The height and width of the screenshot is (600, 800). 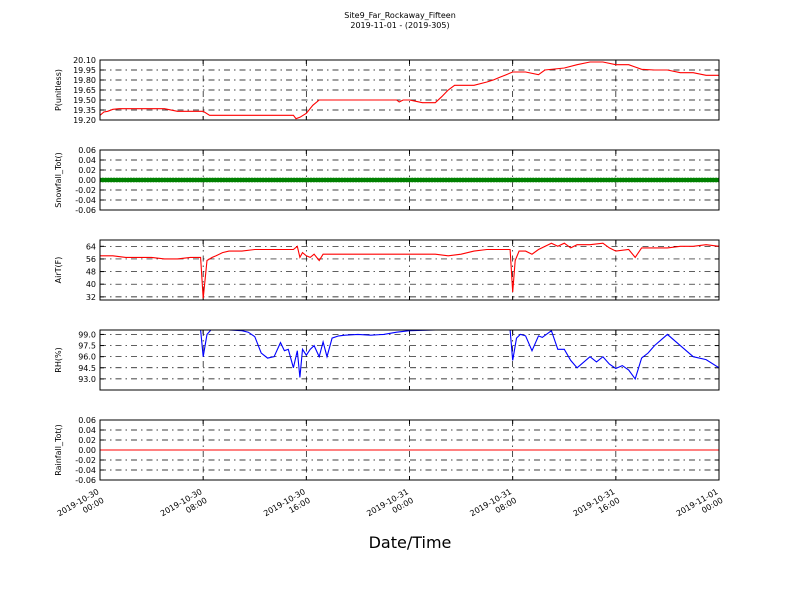 I want to click on y-axis-label: AirT(F), so click(x=58, y=270).